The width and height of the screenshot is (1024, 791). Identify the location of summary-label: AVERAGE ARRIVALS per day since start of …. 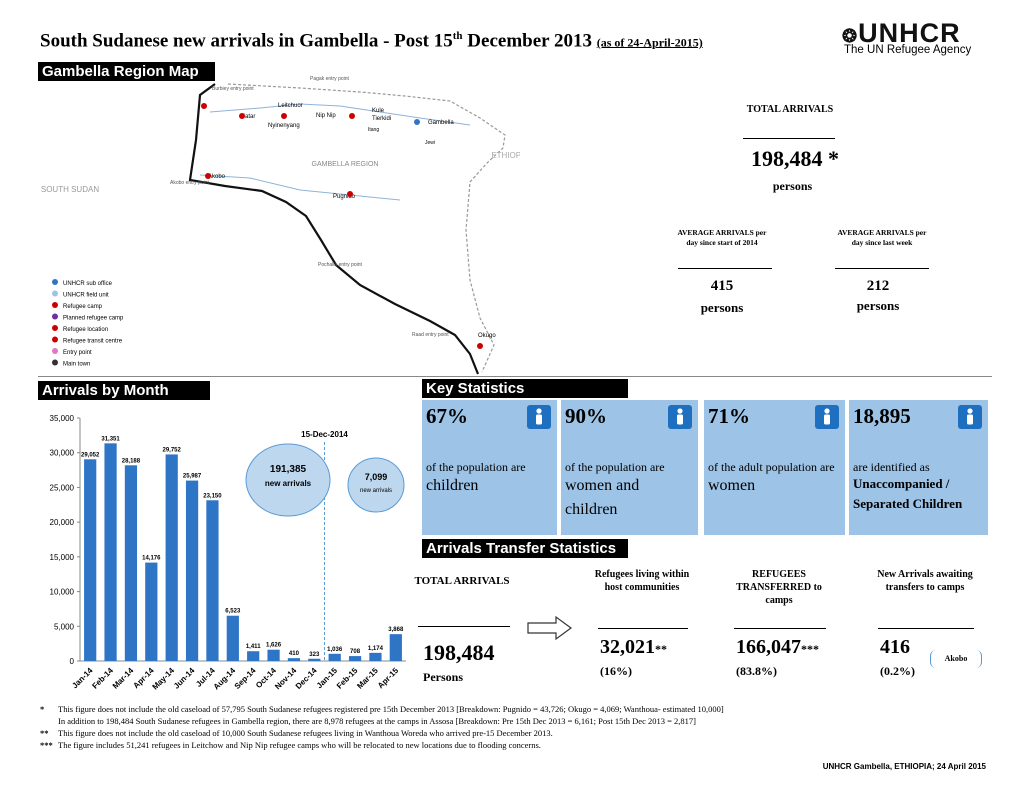
(722, 237).